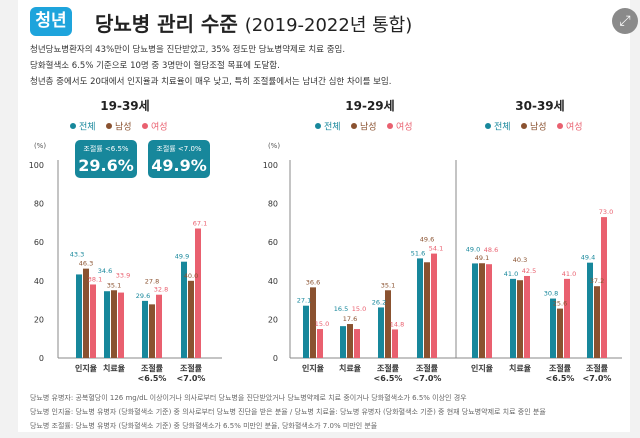 The width and height of the screenshot is (640, 438). Describe the element at coordinates (473, 249) in the screenshot. I see `data-label: 49.0` at that location.